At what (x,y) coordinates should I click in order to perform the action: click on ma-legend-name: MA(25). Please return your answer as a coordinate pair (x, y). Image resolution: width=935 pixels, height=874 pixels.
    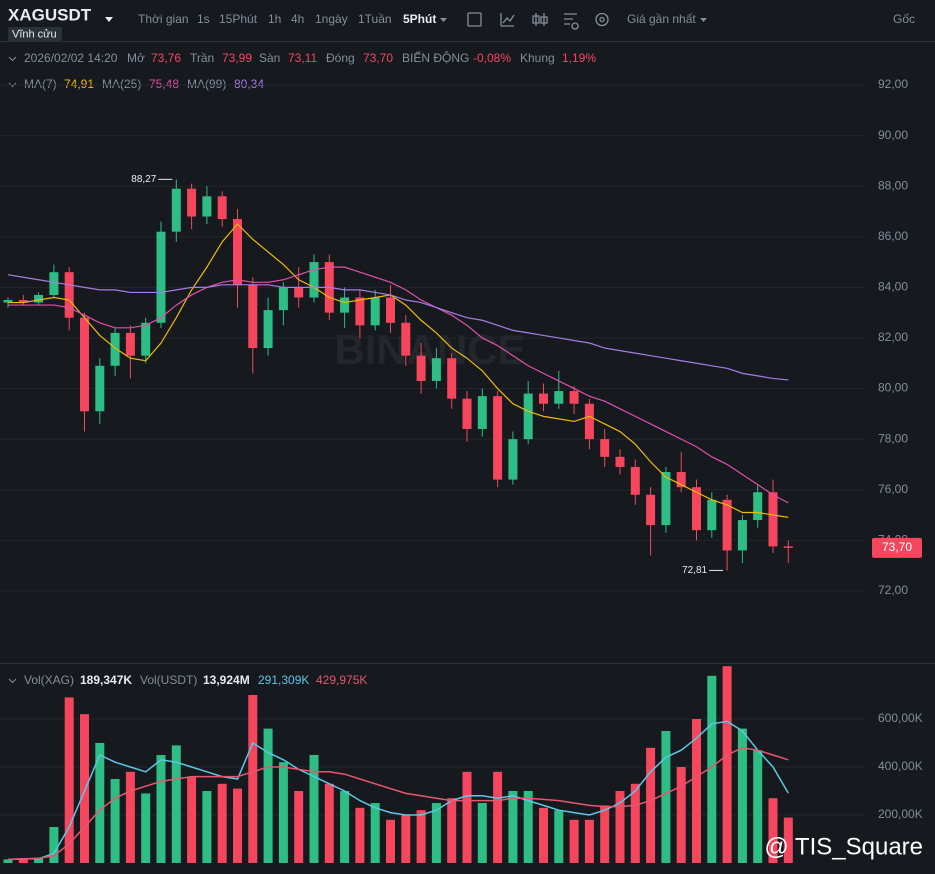
    Looking at the image, I should click on (121, 84).